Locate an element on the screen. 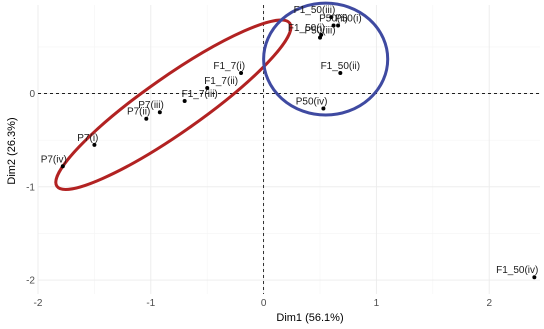  point-label: P50(iii) is located at coordinates (319, 31).